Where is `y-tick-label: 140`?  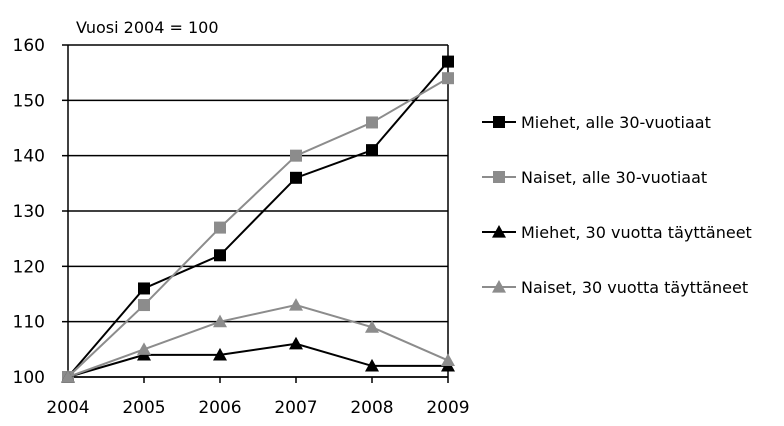 y-tick-label: 140 is located at coordinates (29, 157).